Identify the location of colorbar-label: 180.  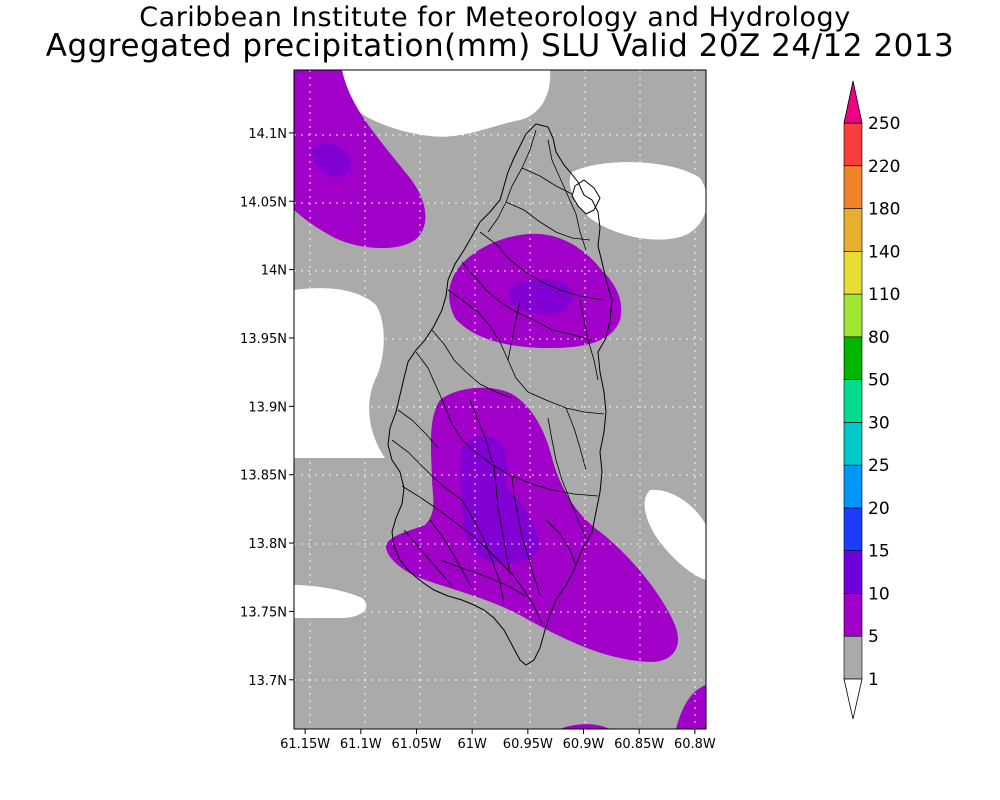
(884, 210).